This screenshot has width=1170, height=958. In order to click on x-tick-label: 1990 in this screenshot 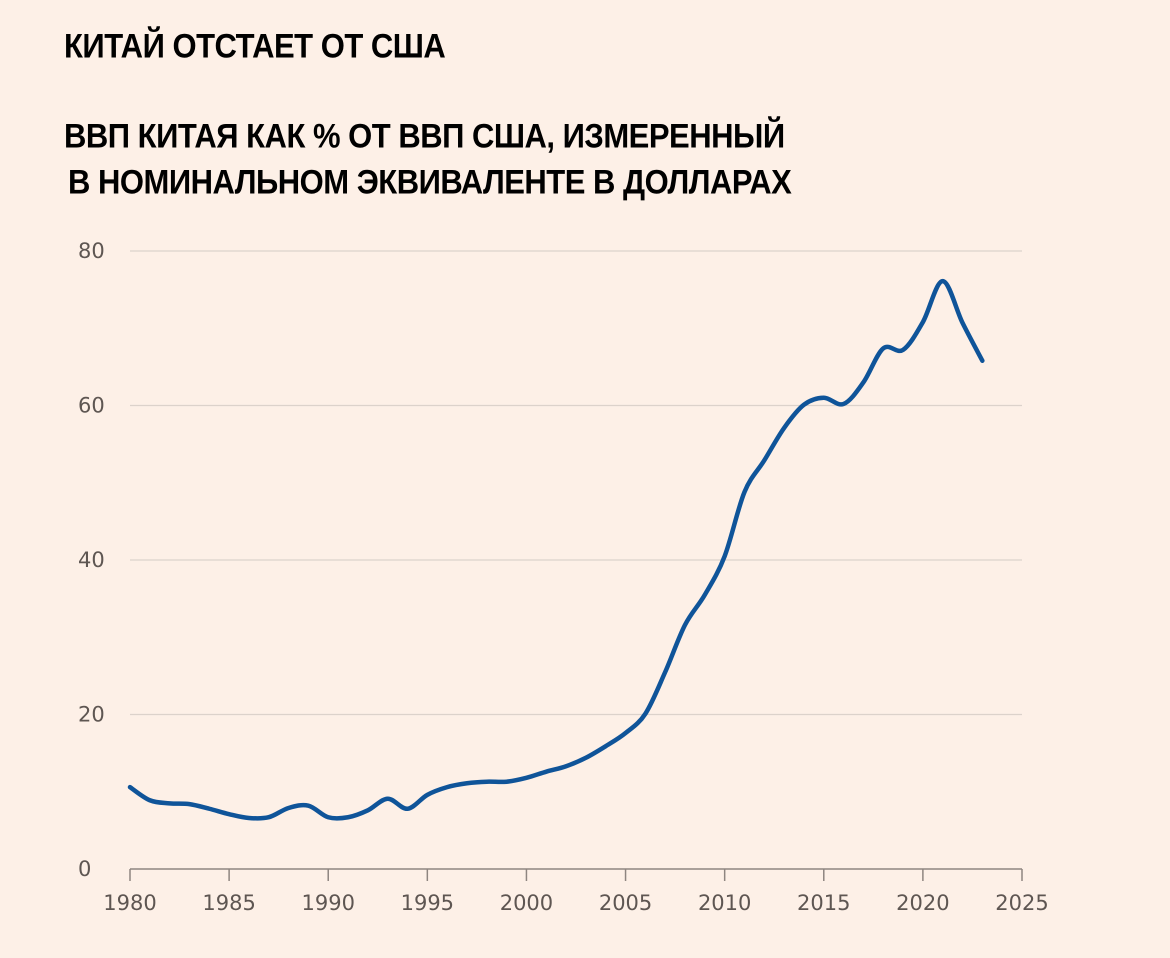, I will do `click(327, 903)`.